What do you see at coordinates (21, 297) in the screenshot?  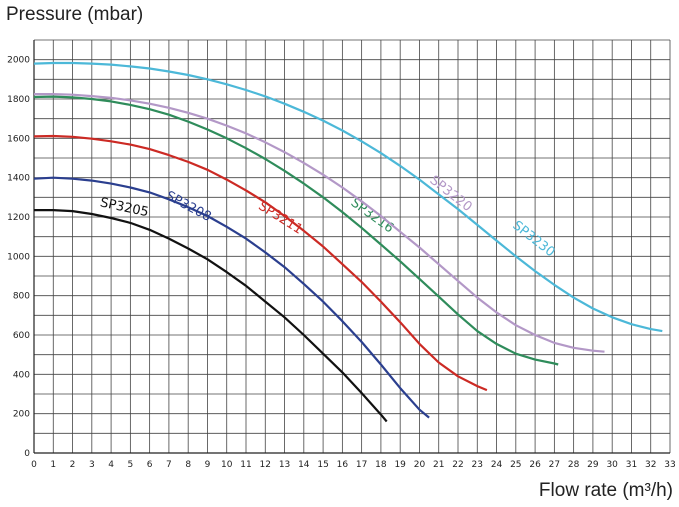 I see `y-tick-label: 800` at bounding box center [21, 297].